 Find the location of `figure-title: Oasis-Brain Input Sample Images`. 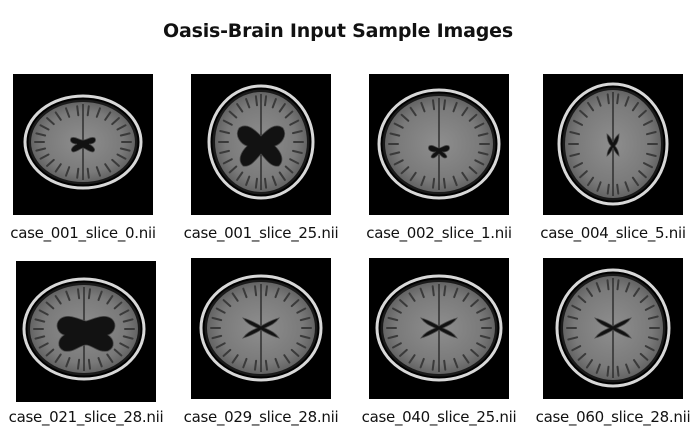

figure-title: Oasis-Brain Input Sample Images is located at coordinates (338, 31).